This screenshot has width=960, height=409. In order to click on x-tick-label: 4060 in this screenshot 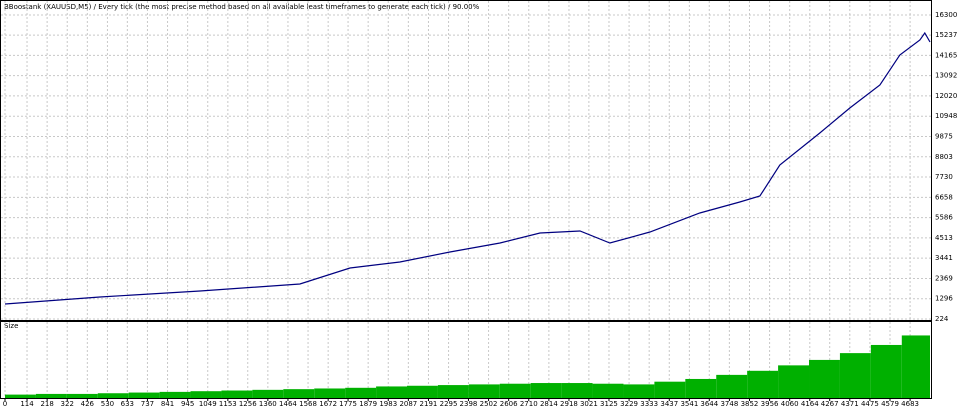, I will do `click(790, 404)`.